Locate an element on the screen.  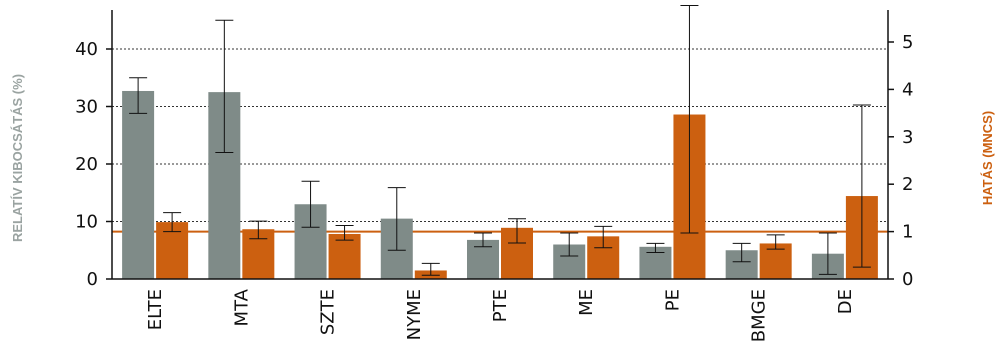
left-tick-label: 40 is located at coordinates (86, 49).